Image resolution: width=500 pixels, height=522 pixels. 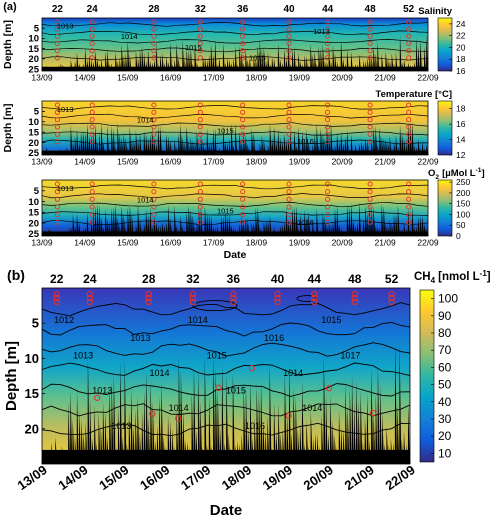 What do you see at coordinates (243, 9) in the screenshot?
I see `station-label: 36` at bounding box center [243, 9].